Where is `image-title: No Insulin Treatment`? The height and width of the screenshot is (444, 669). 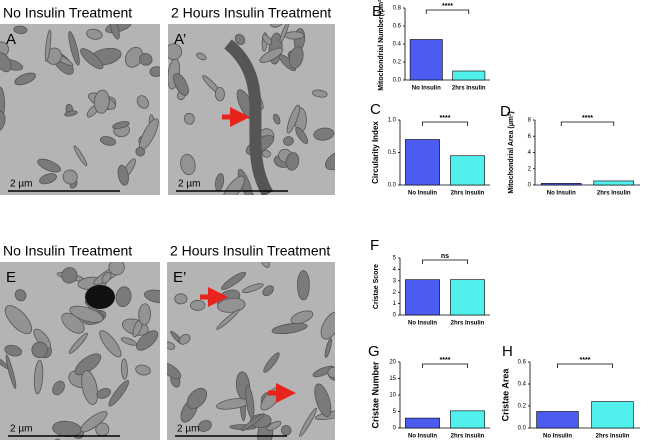
image-title: No Insulin Treatment is located at coordinates (67, 13).